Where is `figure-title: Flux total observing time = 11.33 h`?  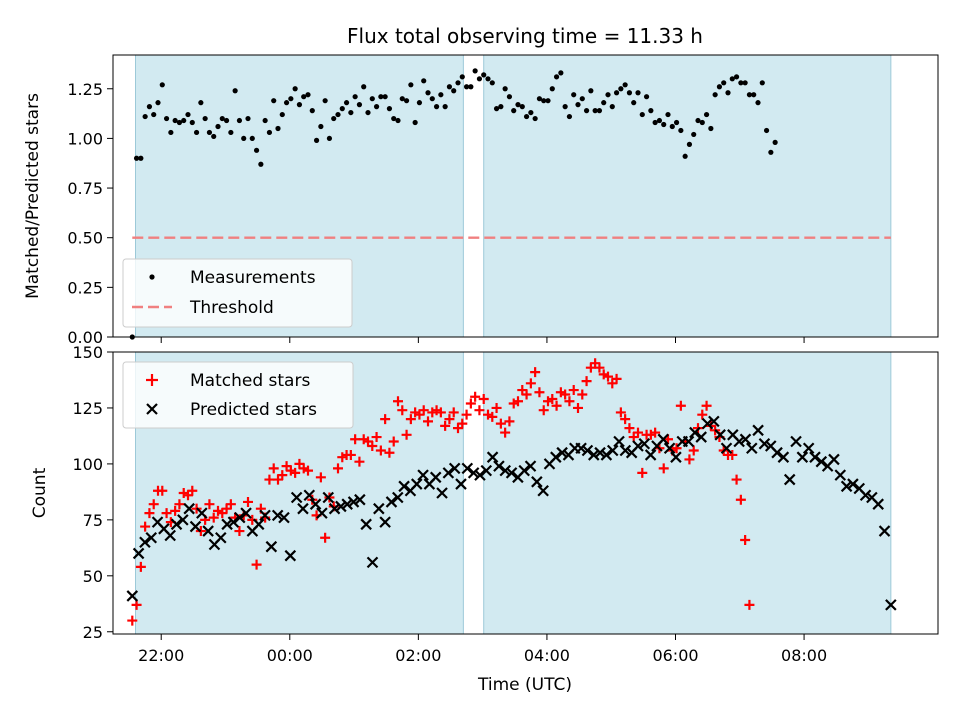 figure-title: Flux total observing time = 11.33 h is located at coordinates (525, 36).